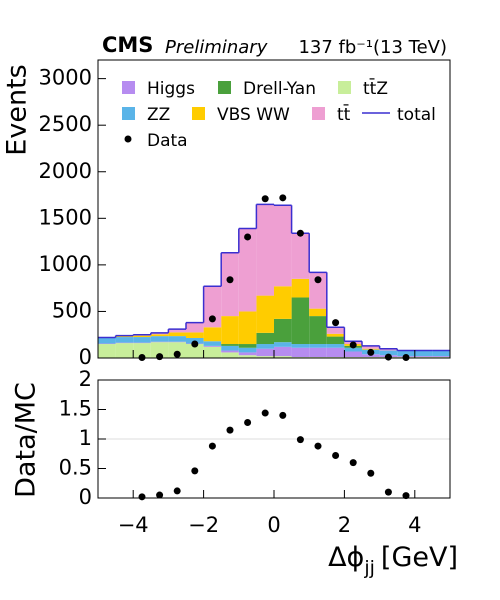  What do you see at coordinates (344, 114) in the screenshot?
I see `legend-label: tt̄` at bounding box center [344, 114].